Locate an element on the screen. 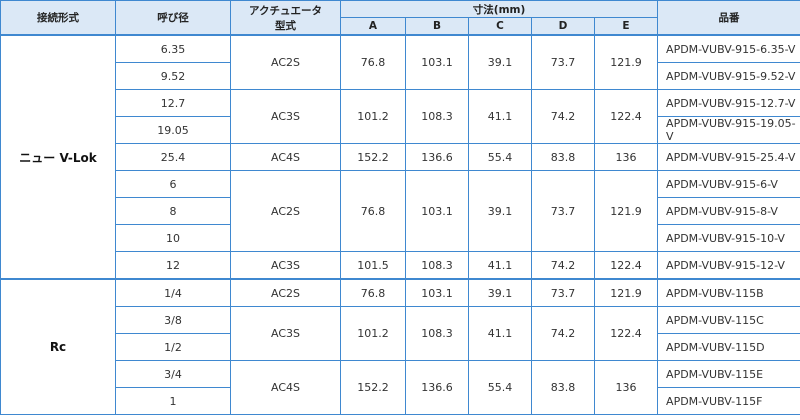  size-cell: 25.4 is located at coordinates (173, 157).